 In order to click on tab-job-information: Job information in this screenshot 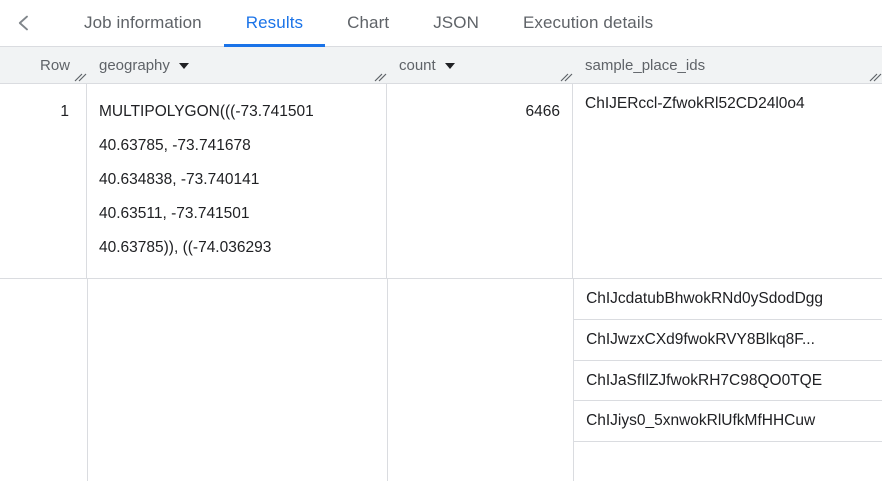, I will do `click(143, 23)`.